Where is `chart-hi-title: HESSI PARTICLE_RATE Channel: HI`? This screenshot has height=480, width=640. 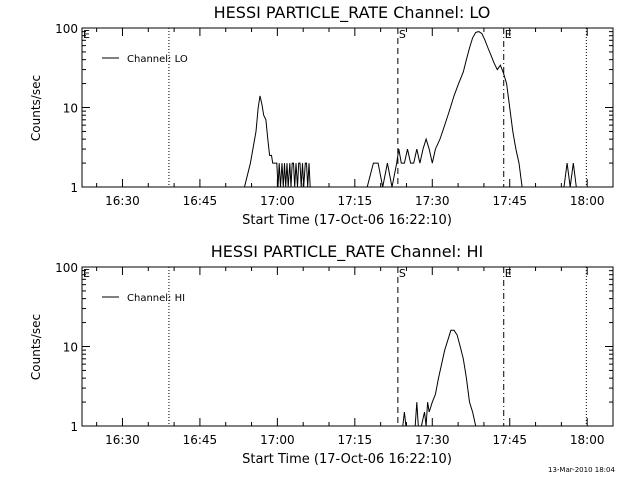 chart-hi-title: HESSI PARTICLE_RATE Channel: HI is located at coordinates (347, 252).